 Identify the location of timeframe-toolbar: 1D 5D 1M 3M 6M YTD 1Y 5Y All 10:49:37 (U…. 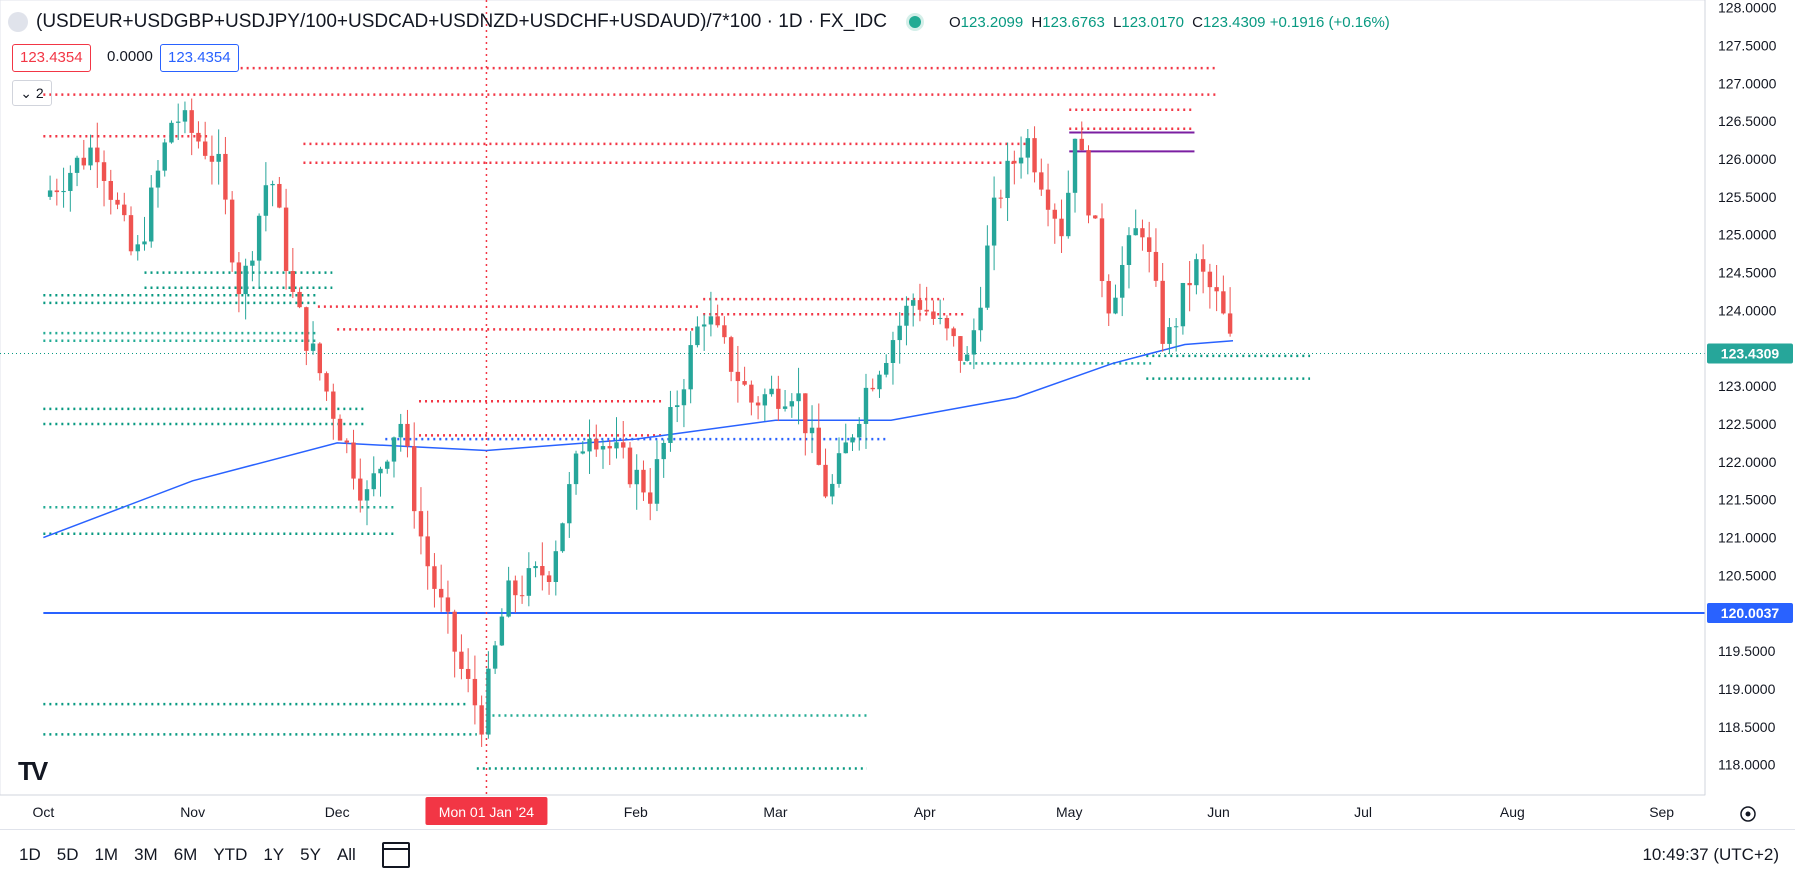
(897, 854).